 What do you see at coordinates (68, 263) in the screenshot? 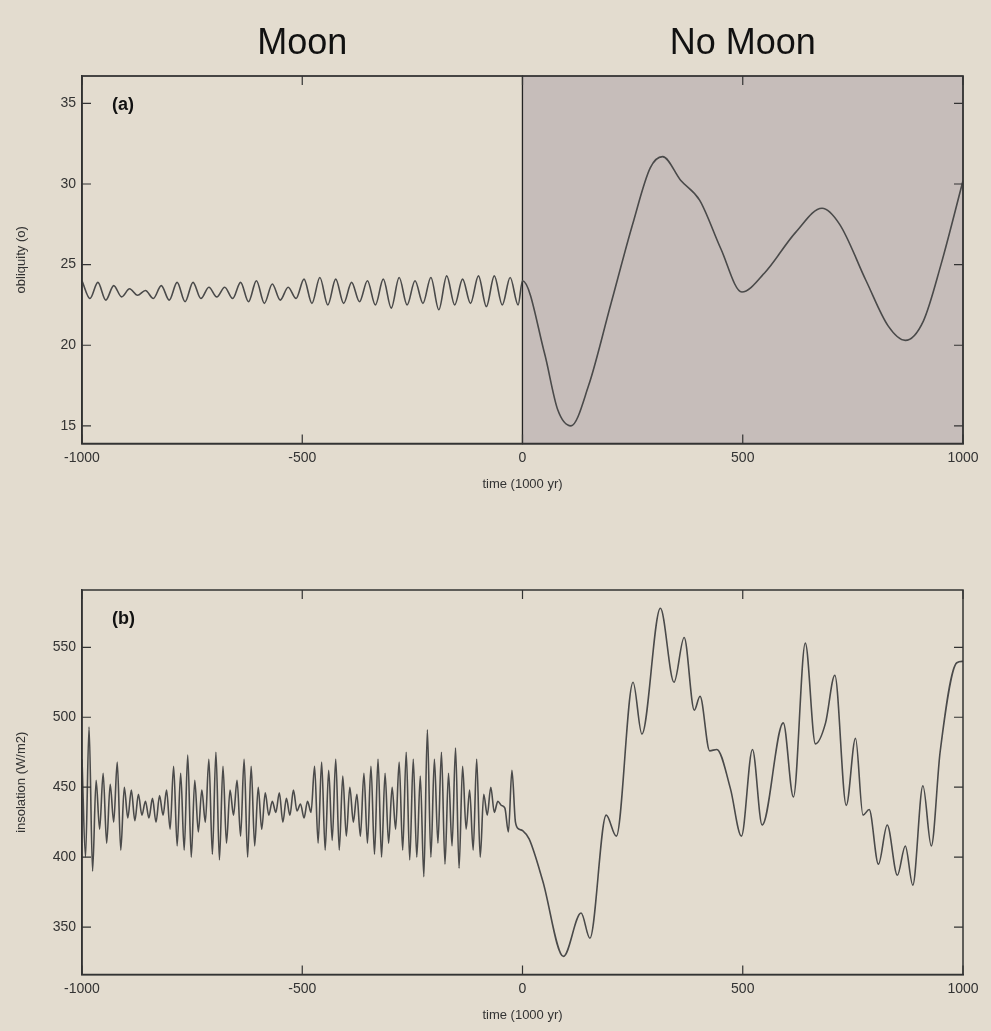
I see `y-tick-label: 25` at bounding box center [68, 263].